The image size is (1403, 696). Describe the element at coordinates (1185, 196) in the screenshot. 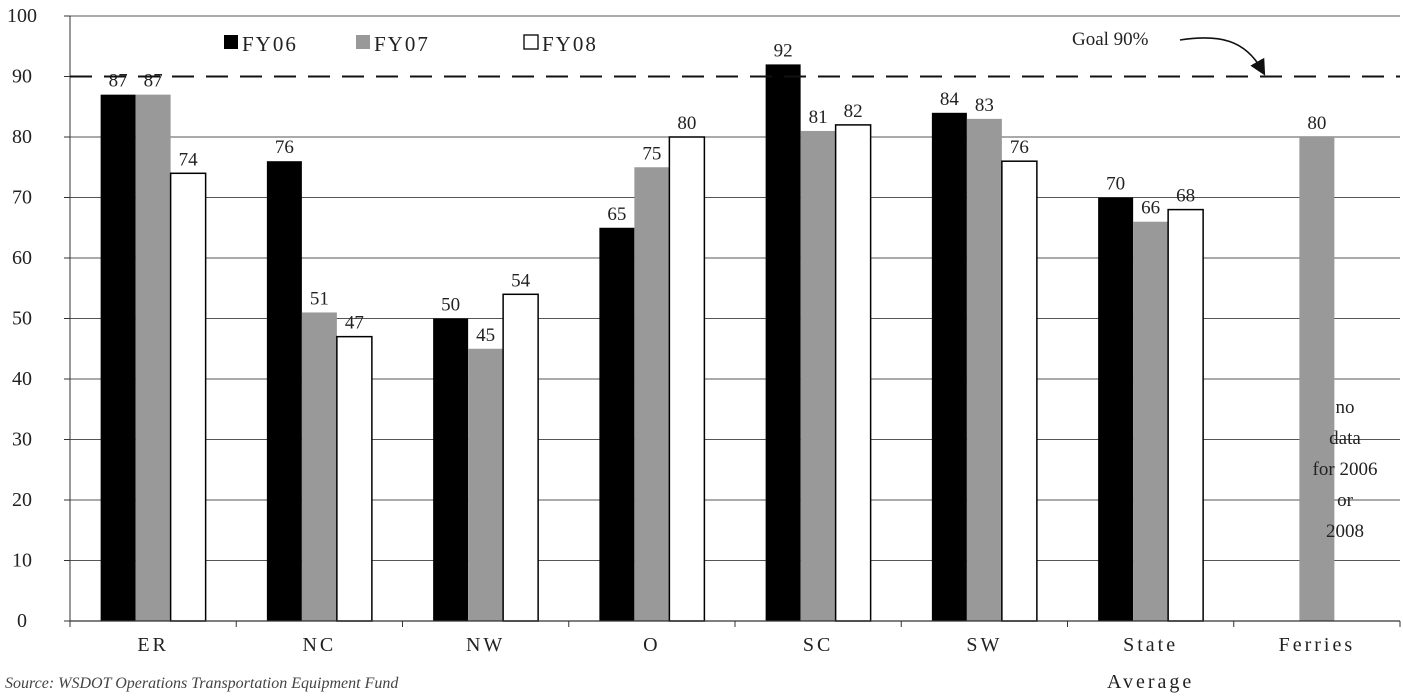

I see `data-label: 68` at that location.